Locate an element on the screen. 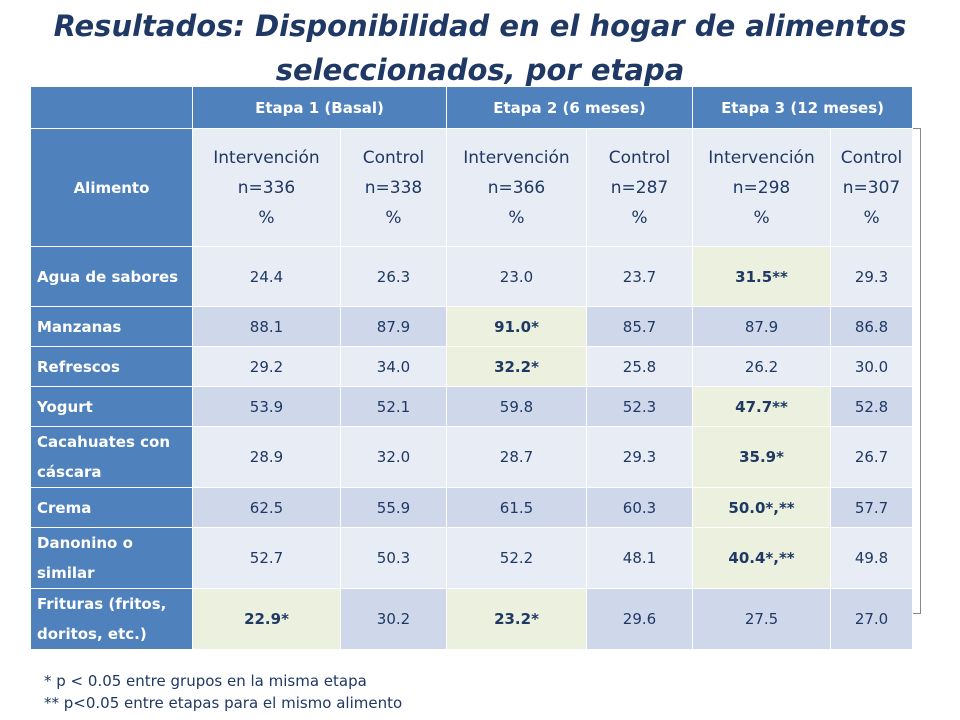 This screenshot has width=960, height=720. table-cell: 50.3 is located at coordinates (393, 558).